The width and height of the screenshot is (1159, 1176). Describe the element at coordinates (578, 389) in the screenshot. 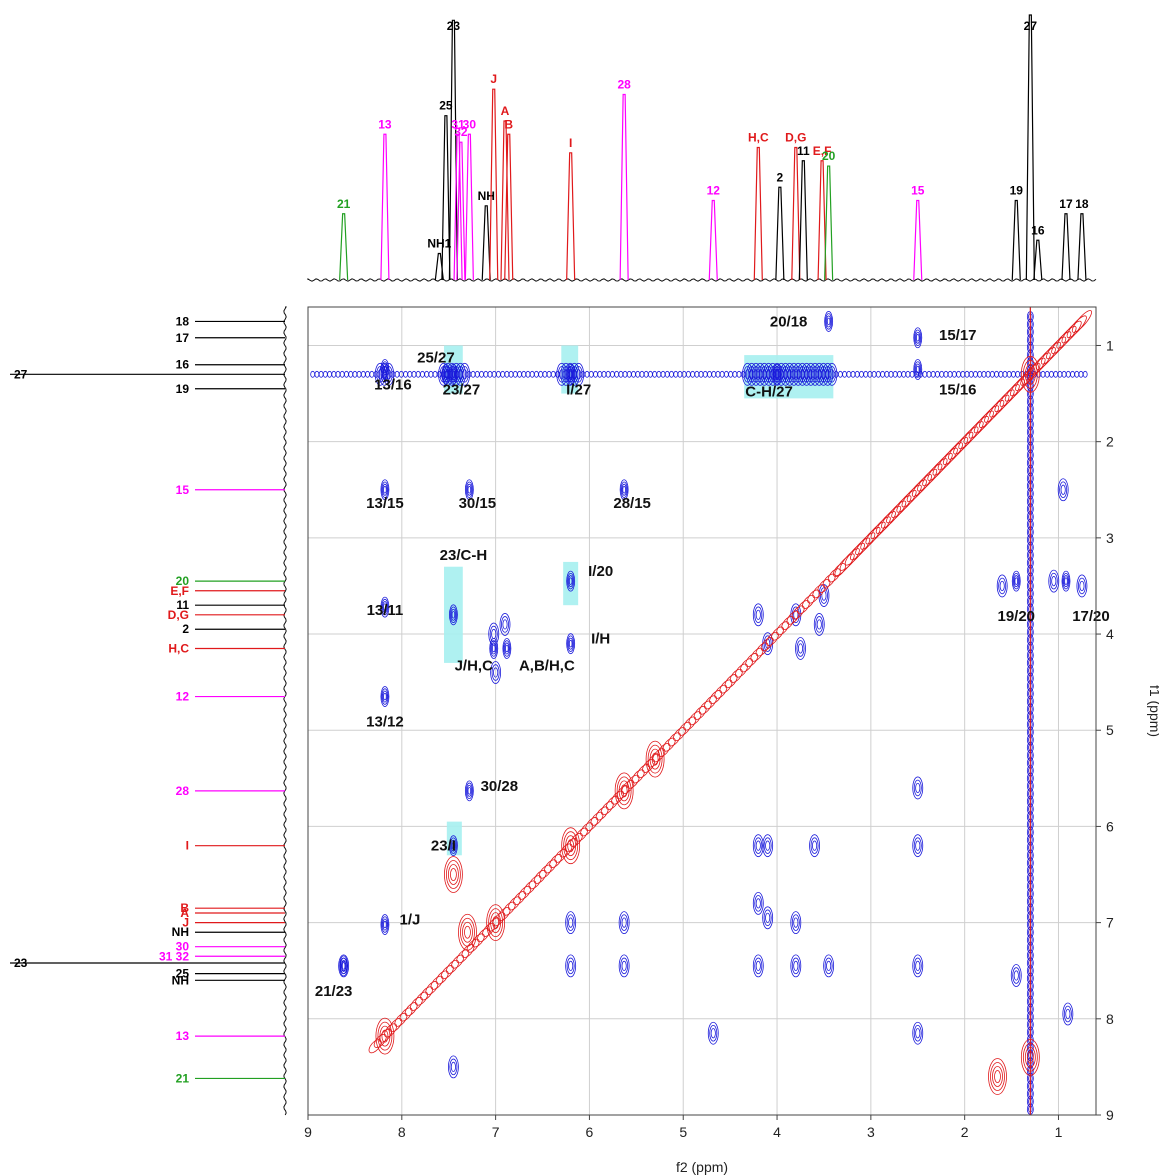

I see `cross-peak-label: I/27` at that location.